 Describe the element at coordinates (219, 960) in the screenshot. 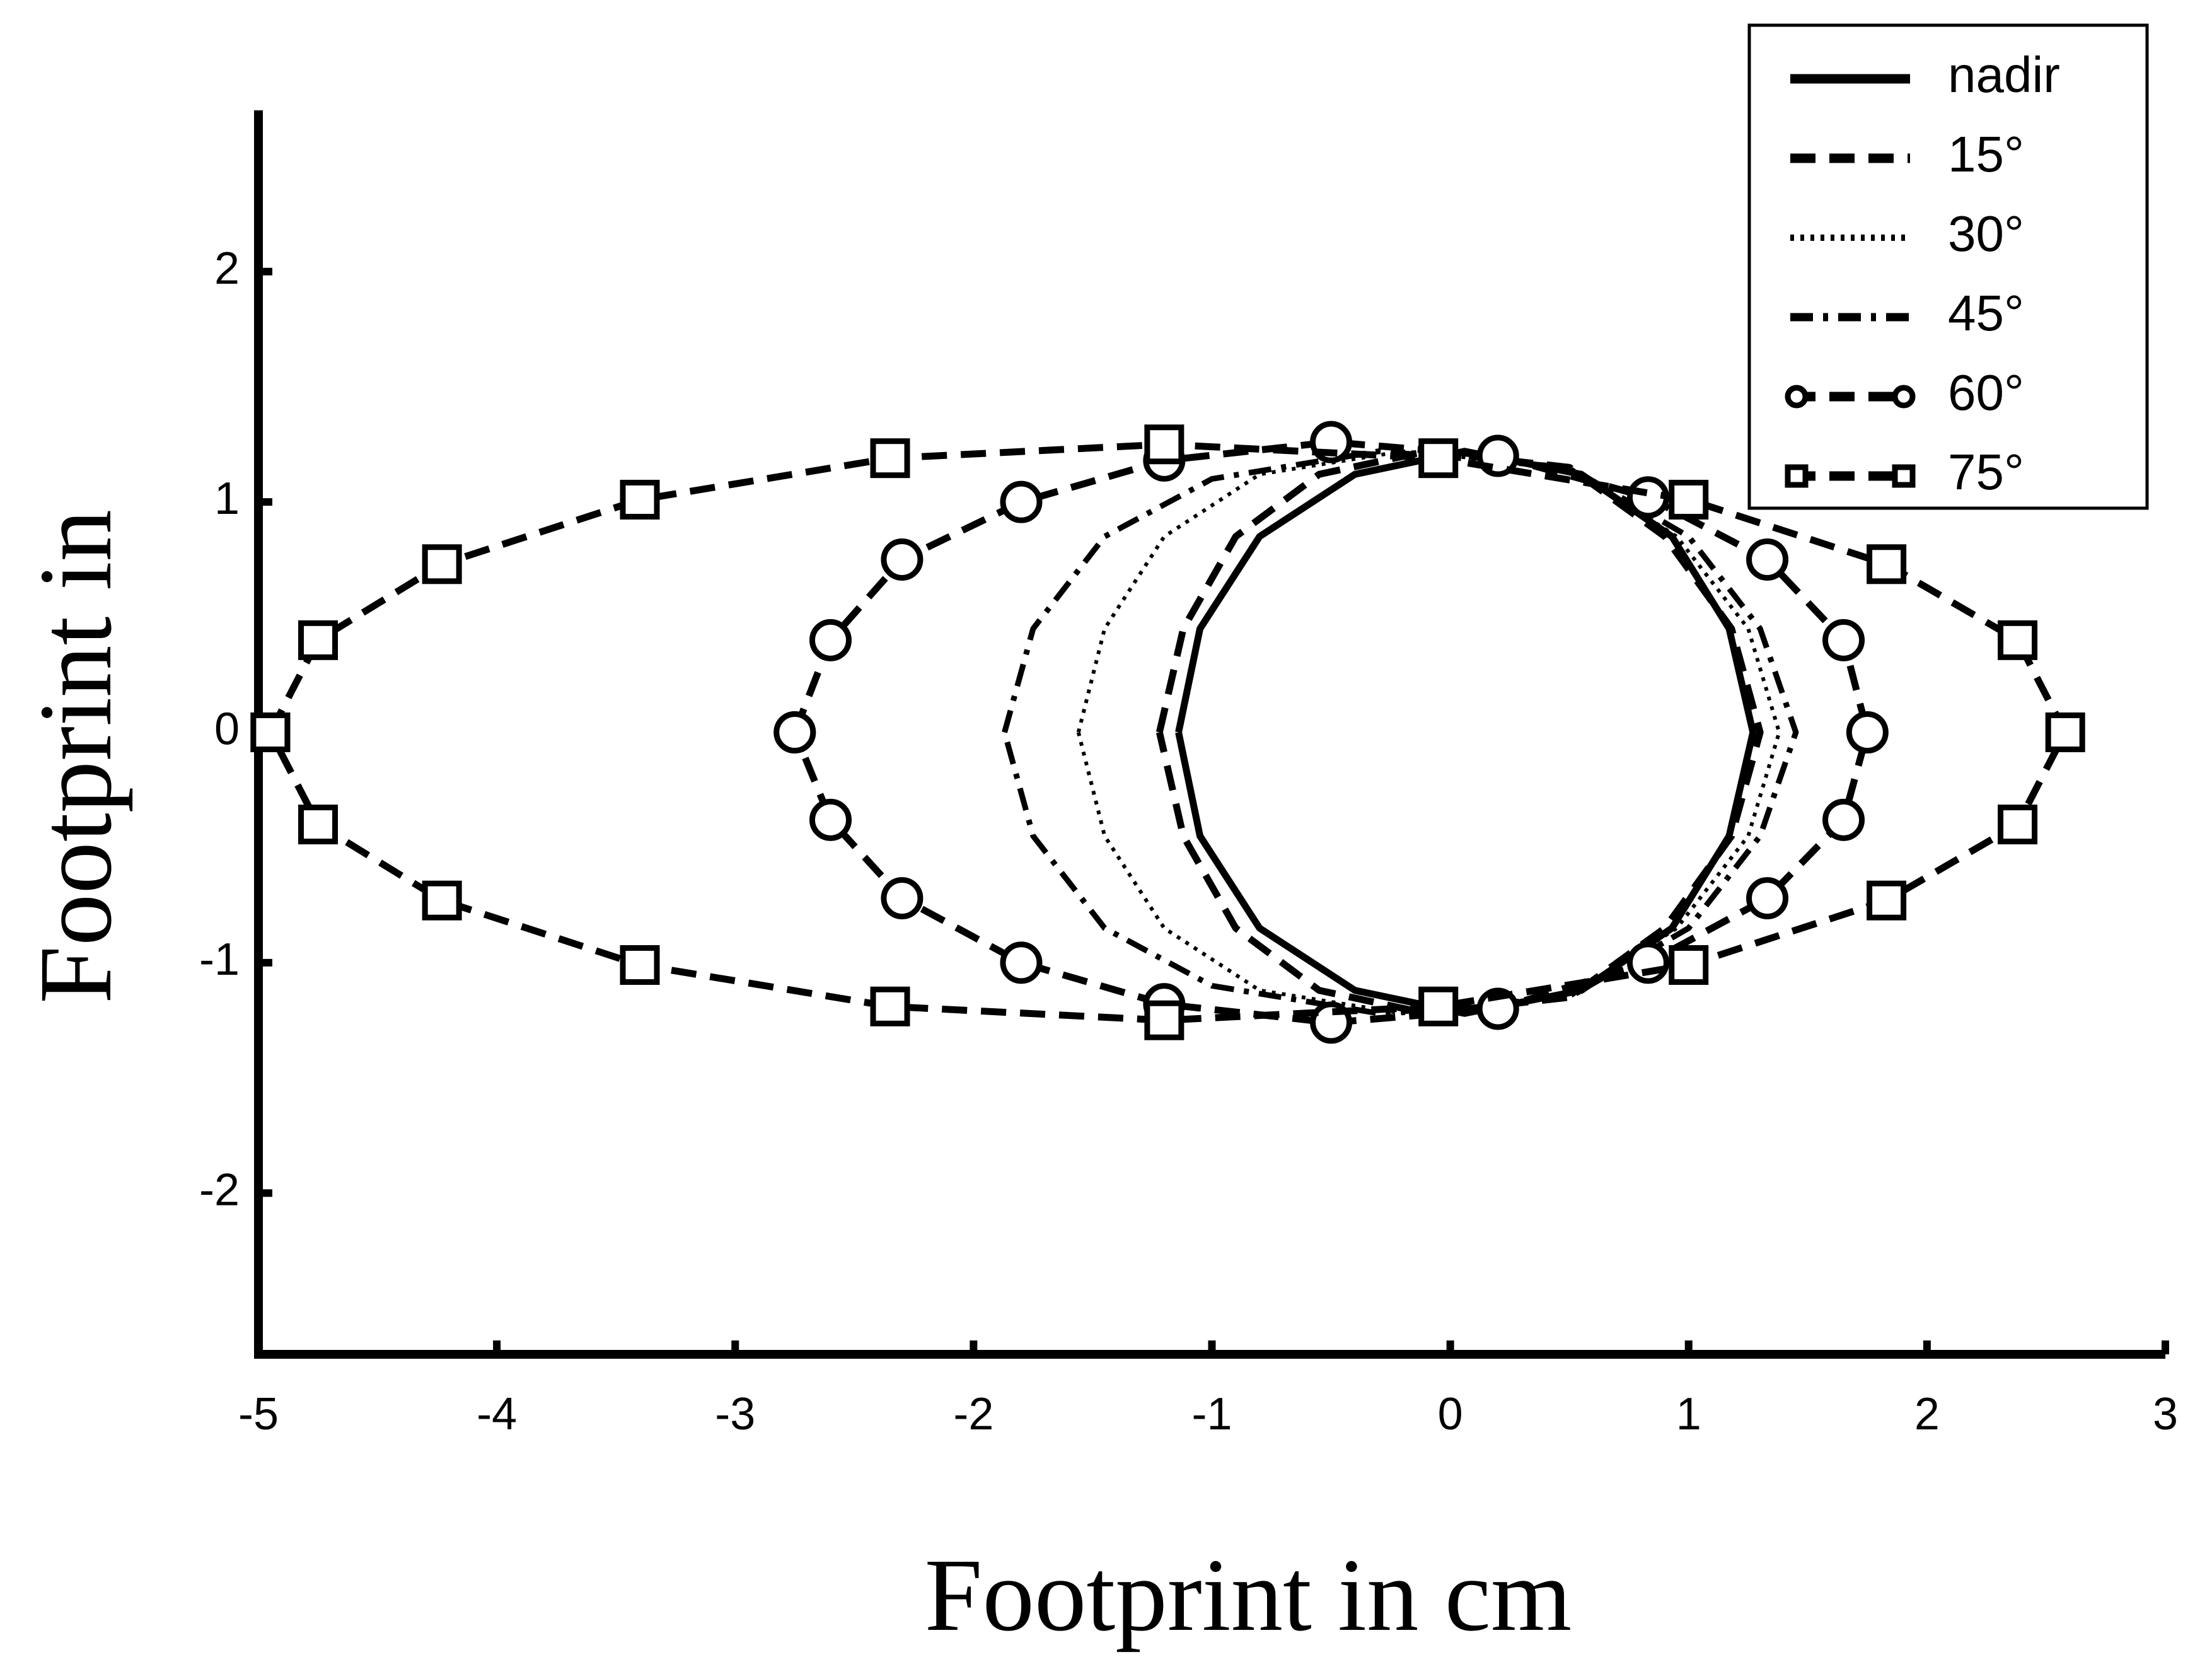

I see `y-tick-label: -1` at that location.